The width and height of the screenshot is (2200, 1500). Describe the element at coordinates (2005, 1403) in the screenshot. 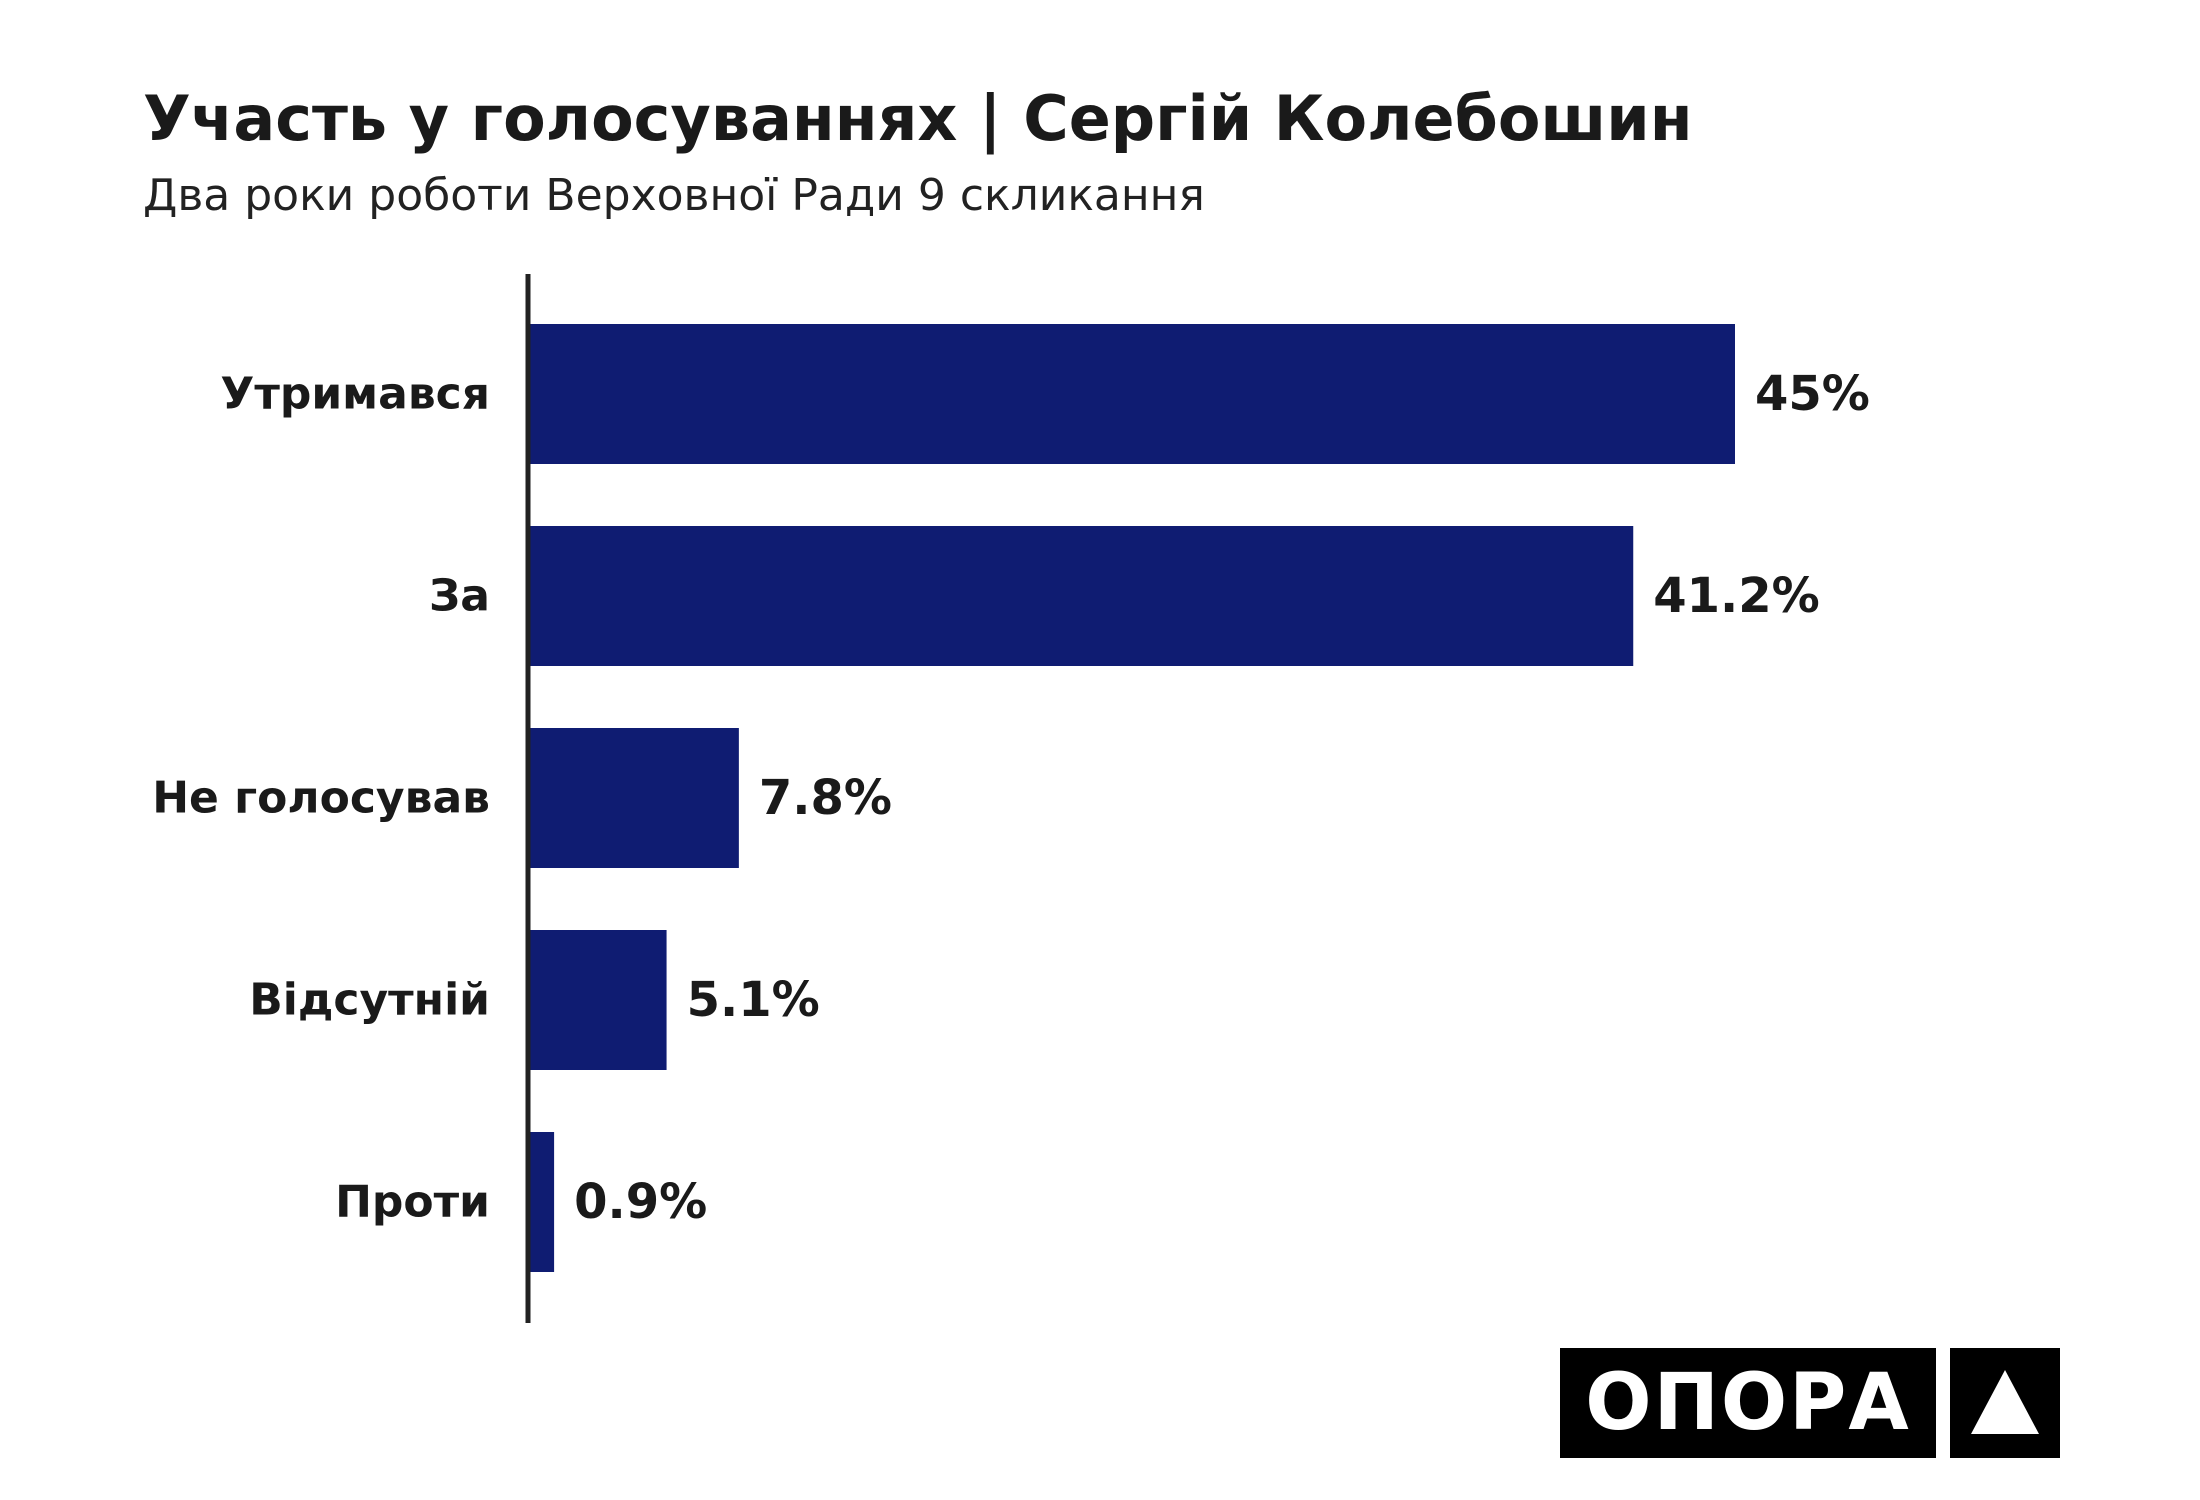

I see `triangle-logo-icon` at that location.